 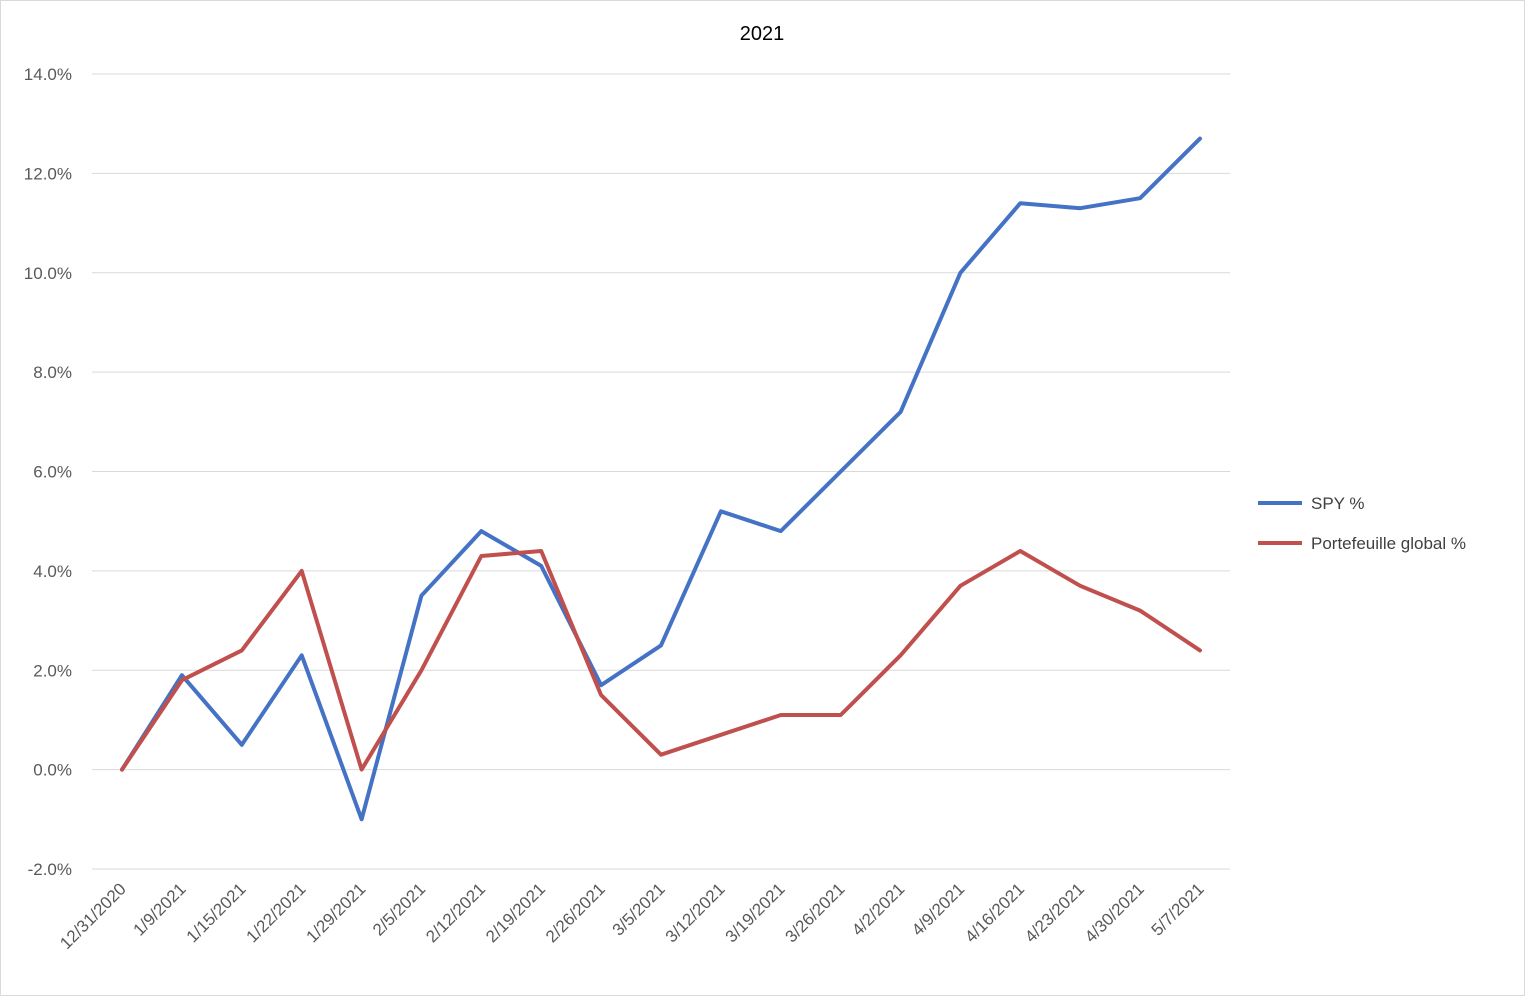 What do you see at coordinates (48, 173) in the screenshot?
I see `y-tick-label: 12.0%` at bounding box center [48, 173].